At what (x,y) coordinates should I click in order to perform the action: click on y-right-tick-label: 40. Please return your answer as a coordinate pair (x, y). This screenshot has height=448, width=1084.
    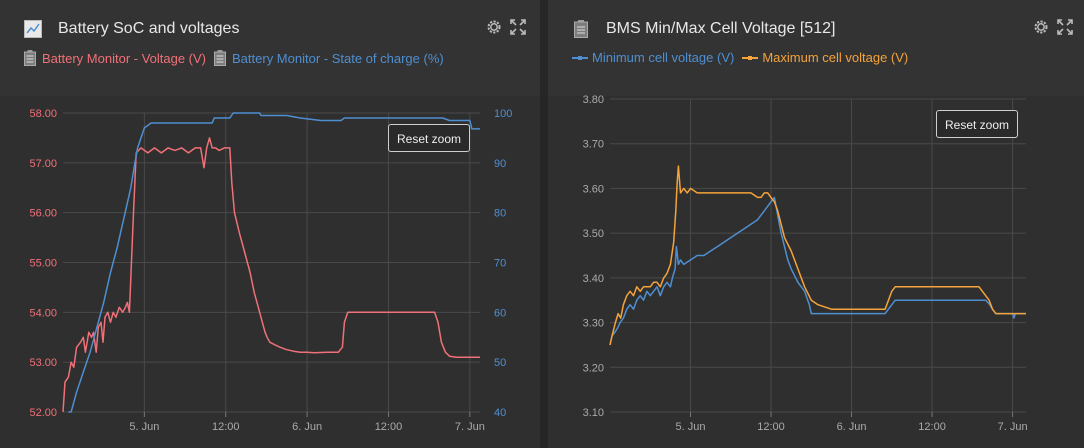
    Looking at the image, I should click on (500, 413).